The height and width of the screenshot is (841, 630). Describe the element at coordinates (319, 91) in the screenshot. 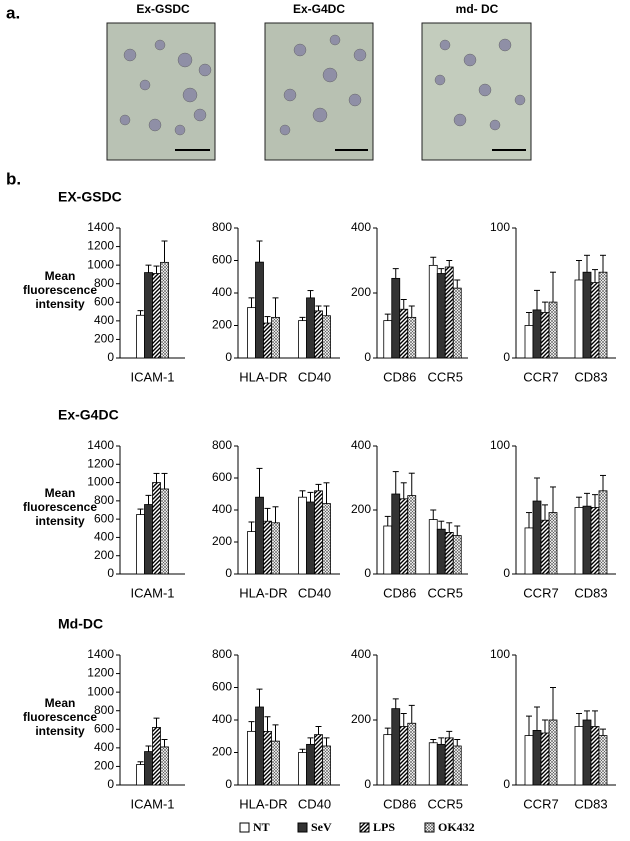

I see `micrographs` at that location.